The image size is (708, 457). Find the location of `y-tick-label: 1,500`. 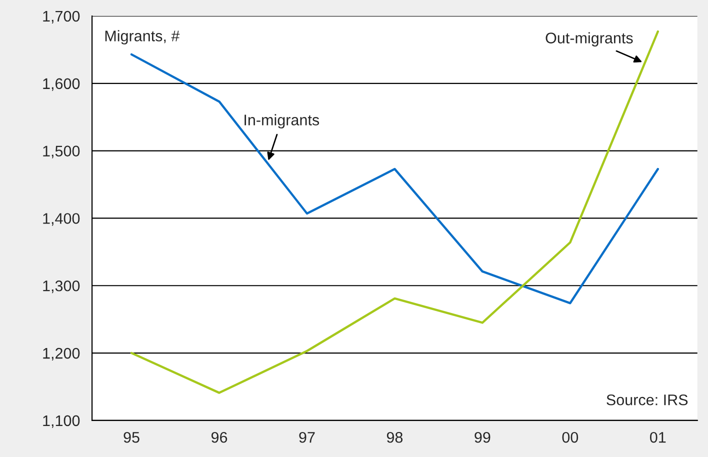

y-tick-label: 1,500 is located at coordinates (61, 152).